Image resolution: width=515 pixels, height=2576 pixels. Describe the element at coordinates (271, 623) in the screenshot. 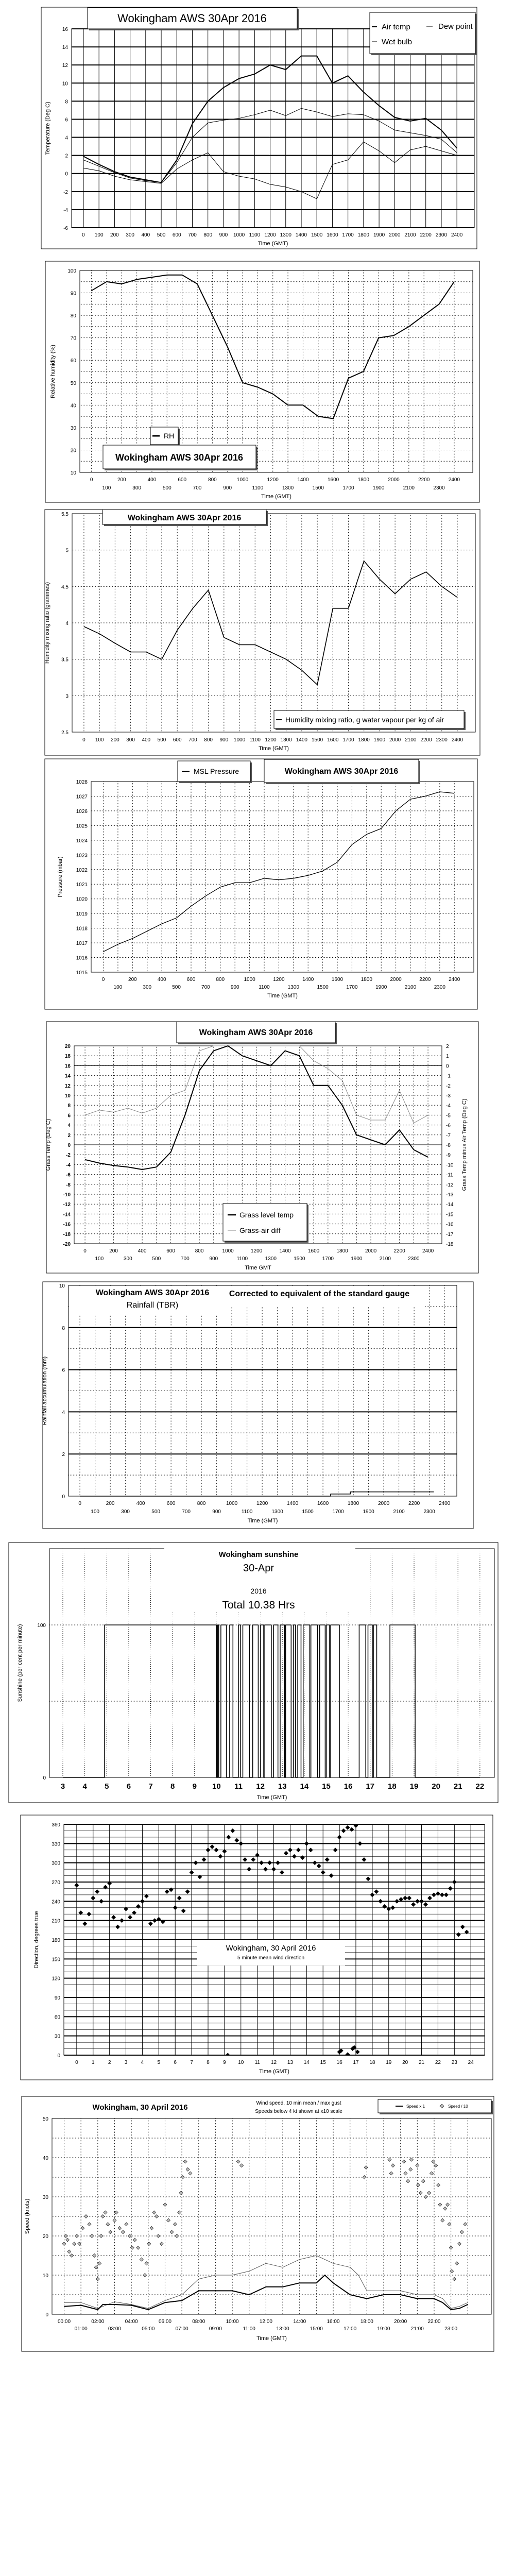

I see `series-layer` at that location.